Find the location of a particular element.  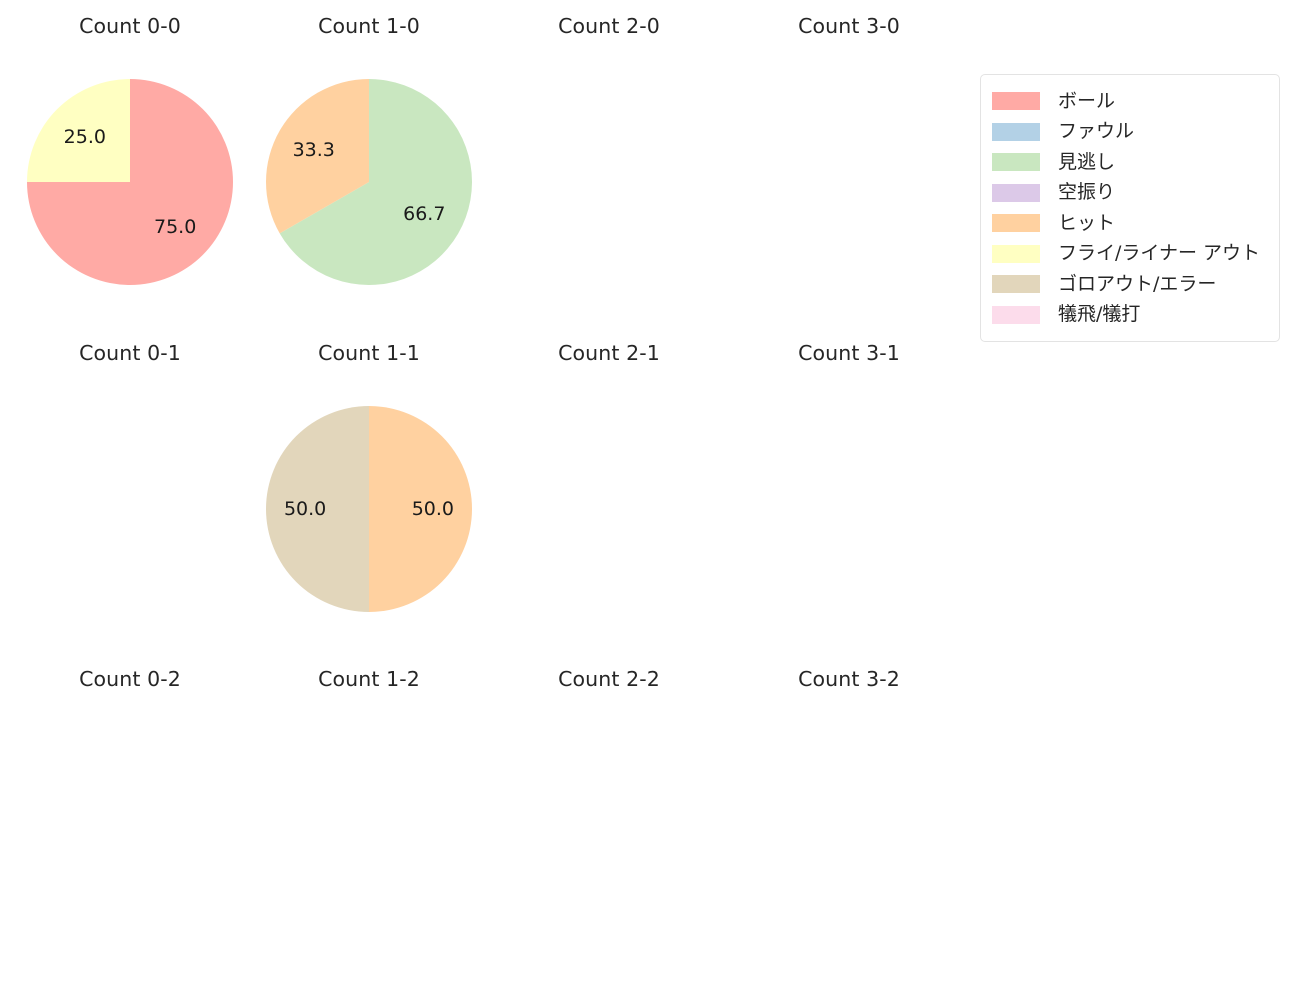

pie-panel: Count 2-2 is located at coordinates (609, 816).